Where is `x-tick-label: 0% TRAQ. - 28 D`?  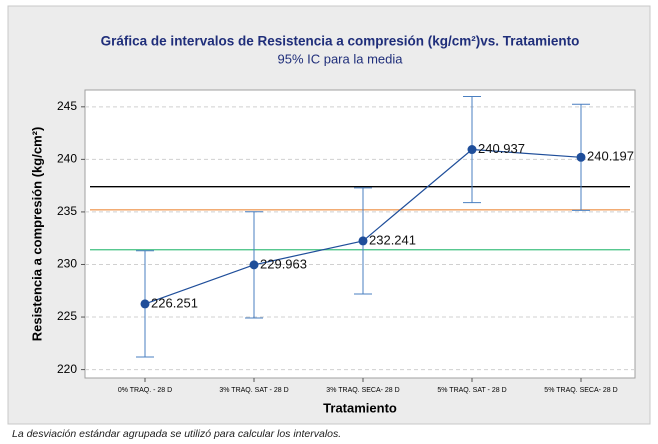
x-tick-label: 0% TRAQ. - 28 D is located at coordinates (145, 390).